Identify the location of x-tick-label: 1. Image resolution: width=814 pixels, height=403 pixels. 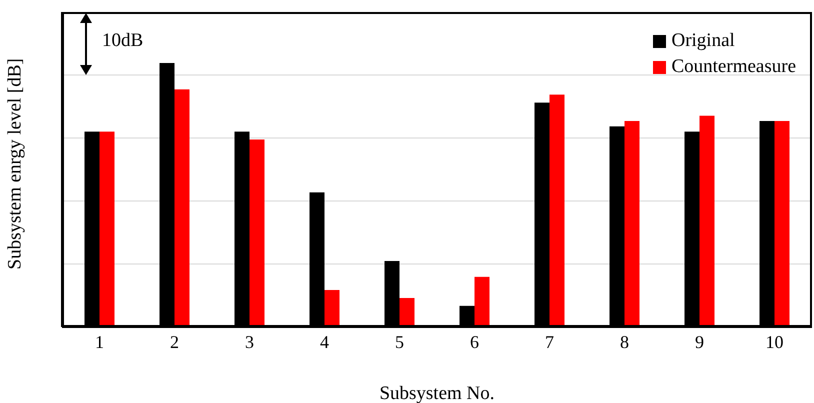
(99, 342).